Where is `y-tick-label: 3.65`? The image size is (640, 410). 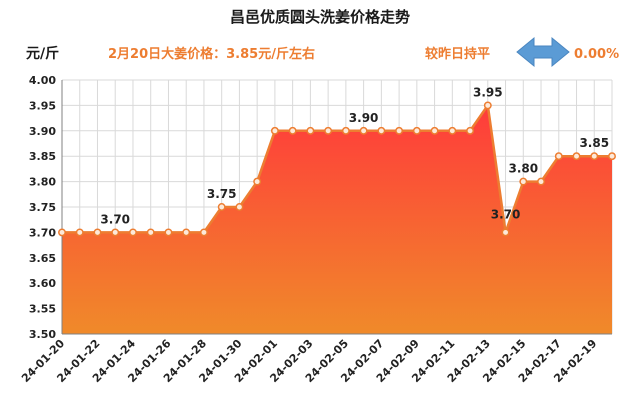 y-tick-label: 3.65 is located at coordinates (42, 258).